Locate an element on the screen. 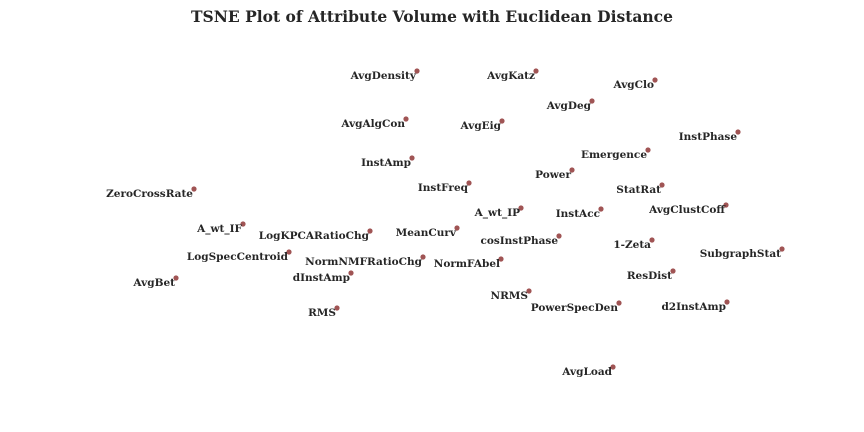  data-point: ResDist is located at coordinates (651, 275).